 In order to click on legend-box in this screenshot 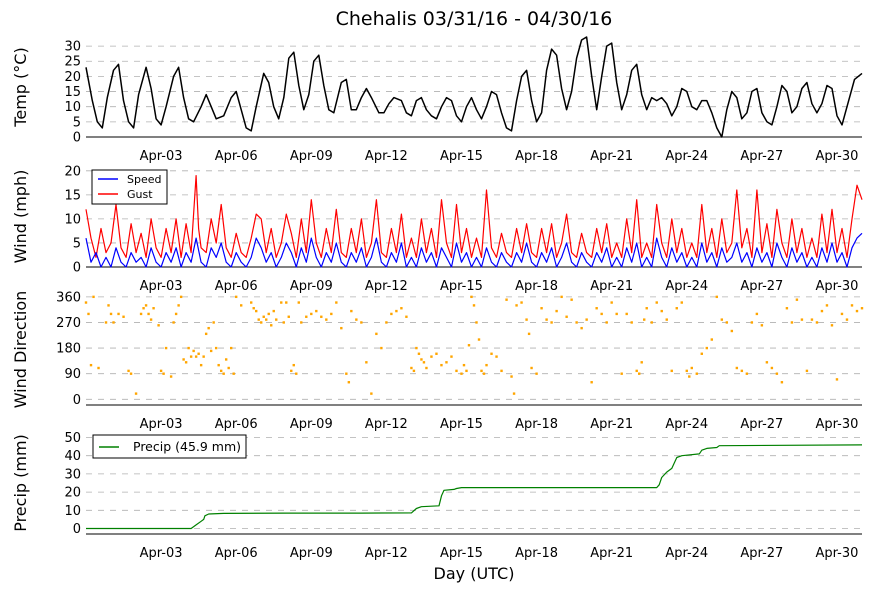, I will do `click(169, 446)`.